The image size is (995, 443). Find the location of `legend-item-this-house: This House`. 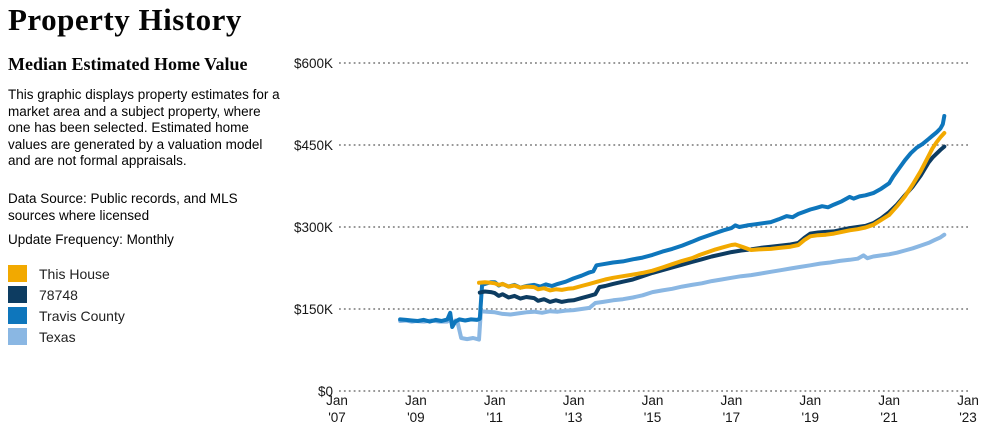

legend-item-this-house: This House is located at coordinates (66, 273).